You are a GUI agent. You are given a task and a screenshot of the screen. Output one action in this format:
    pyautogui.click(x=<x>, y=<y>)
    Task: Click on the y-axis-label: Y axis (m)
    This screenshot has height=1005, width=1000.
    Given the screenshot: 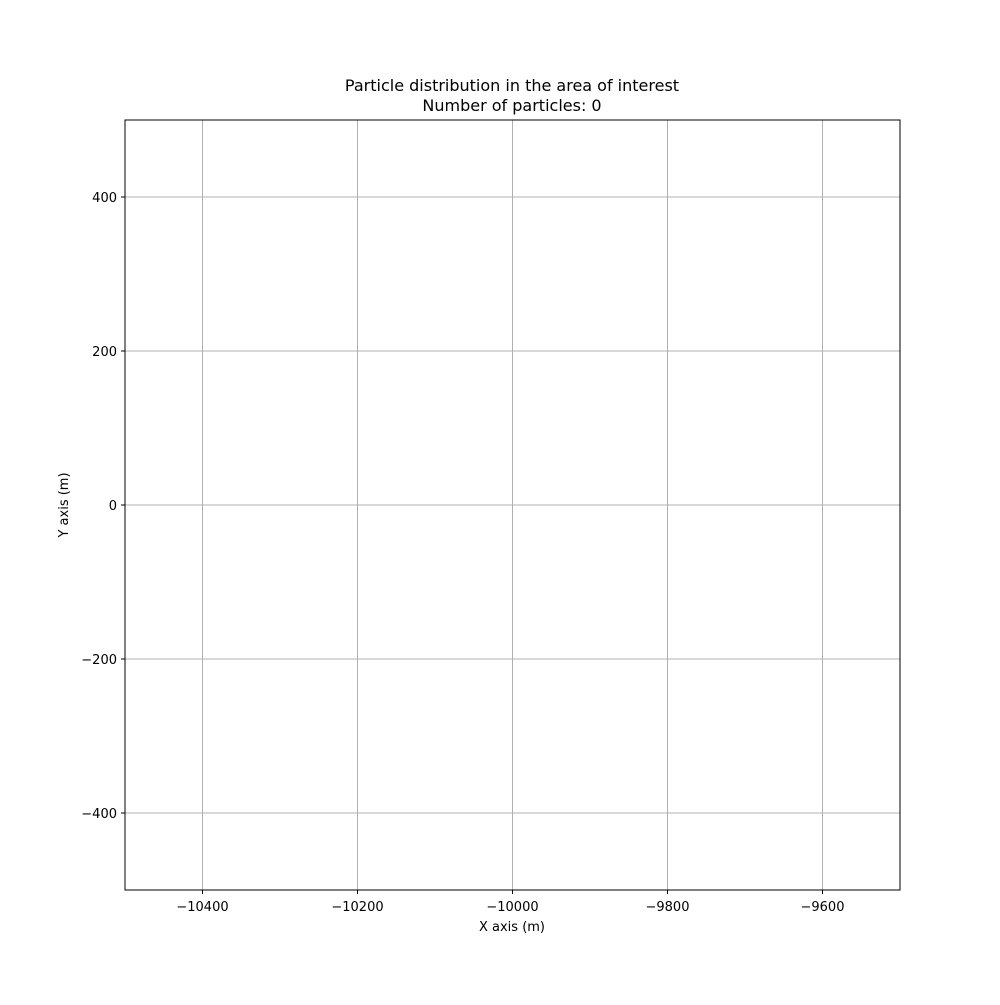 What is the action you would take?
    pyautogui.click(x=64, y=505)
    